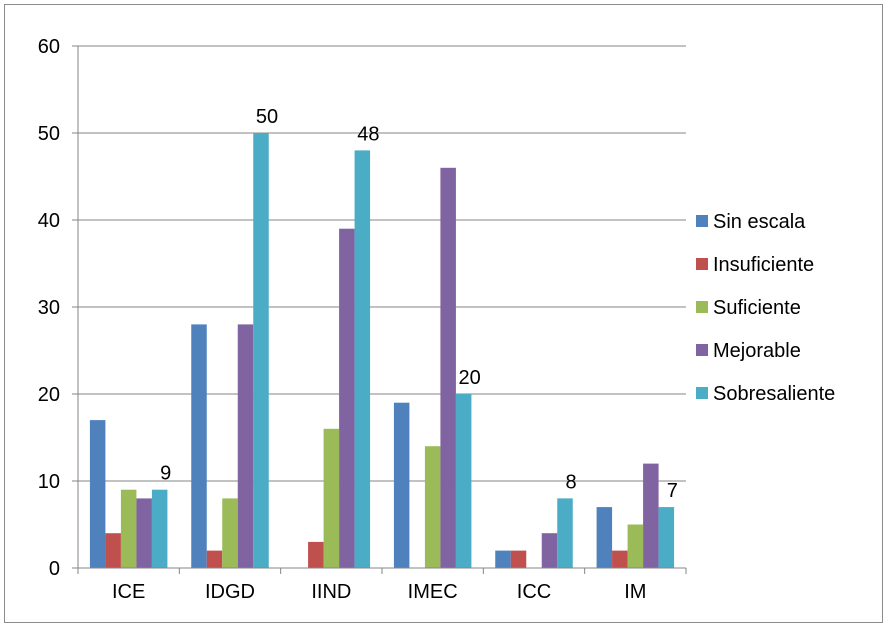  Describe the element at coordinates (401, 485) in the screenshot. I see `bar-sin-escala-imec` at that location.